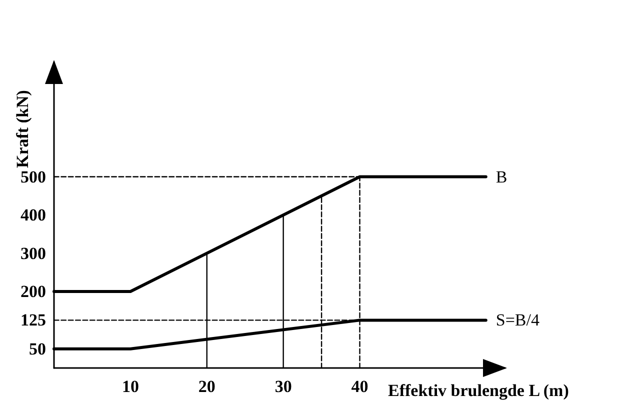  What do you see at coordinates (22, 129) in the screenshot?
I see `y-axis-title: Kraft (kN)` at bounding box center [22, 129].